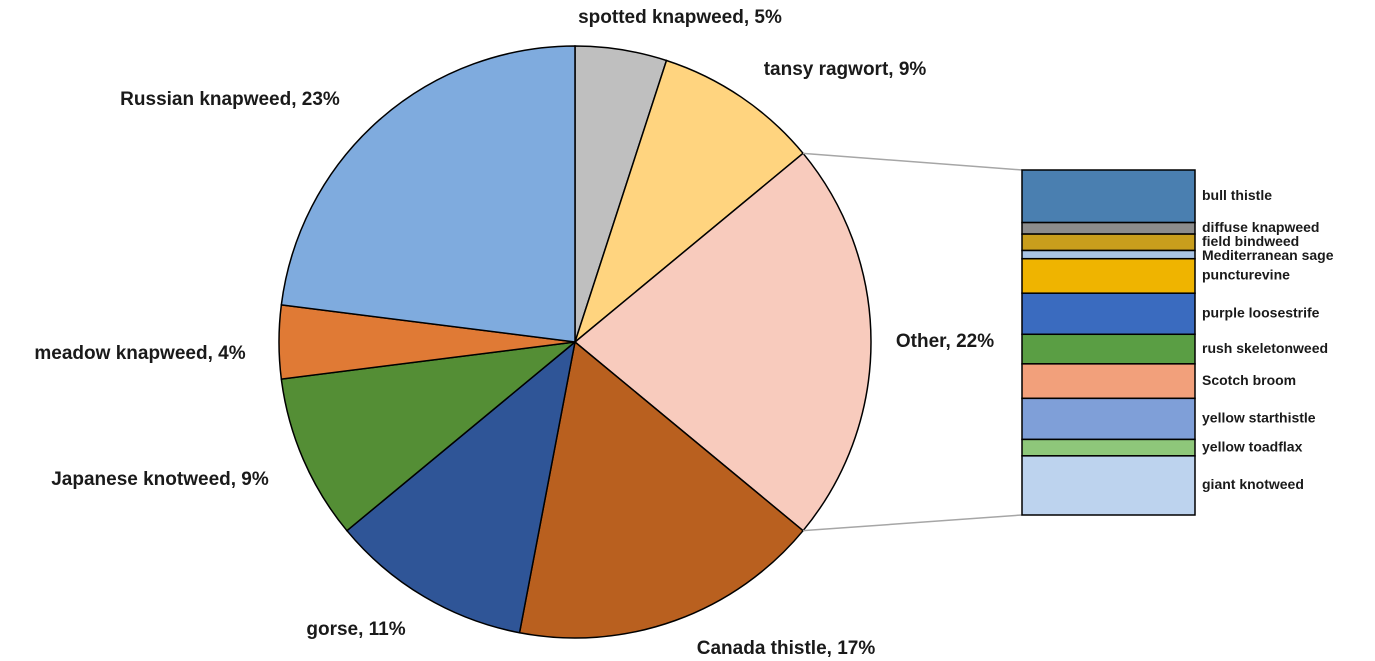 The height and width of the screenshot is (661, 1375). Describe the element at coordinates (1268, 255) in the screenshot. I see `bar-label: Mediterranean sage` at that location.